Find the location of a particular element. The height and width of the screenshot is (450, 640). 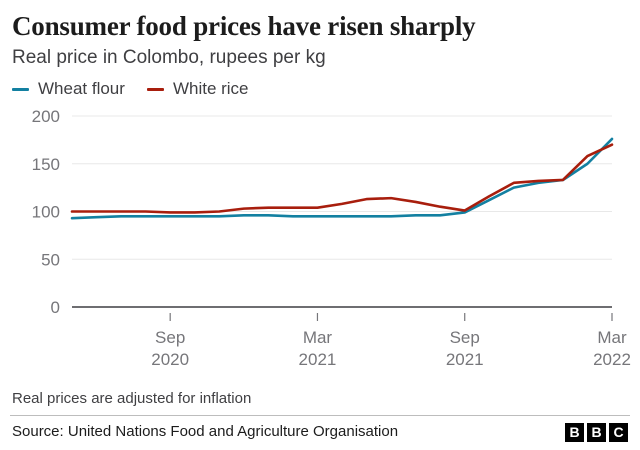

x-tick-label-year: 2020 is located at coordinates (170, 359).